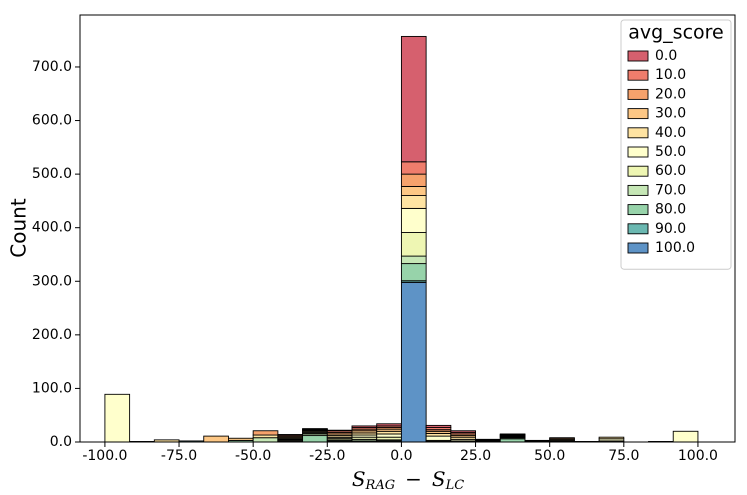  Describe the element at coordinates (52, 281) in the screenshot. I see `y-tick-label: 300.0` at that location.